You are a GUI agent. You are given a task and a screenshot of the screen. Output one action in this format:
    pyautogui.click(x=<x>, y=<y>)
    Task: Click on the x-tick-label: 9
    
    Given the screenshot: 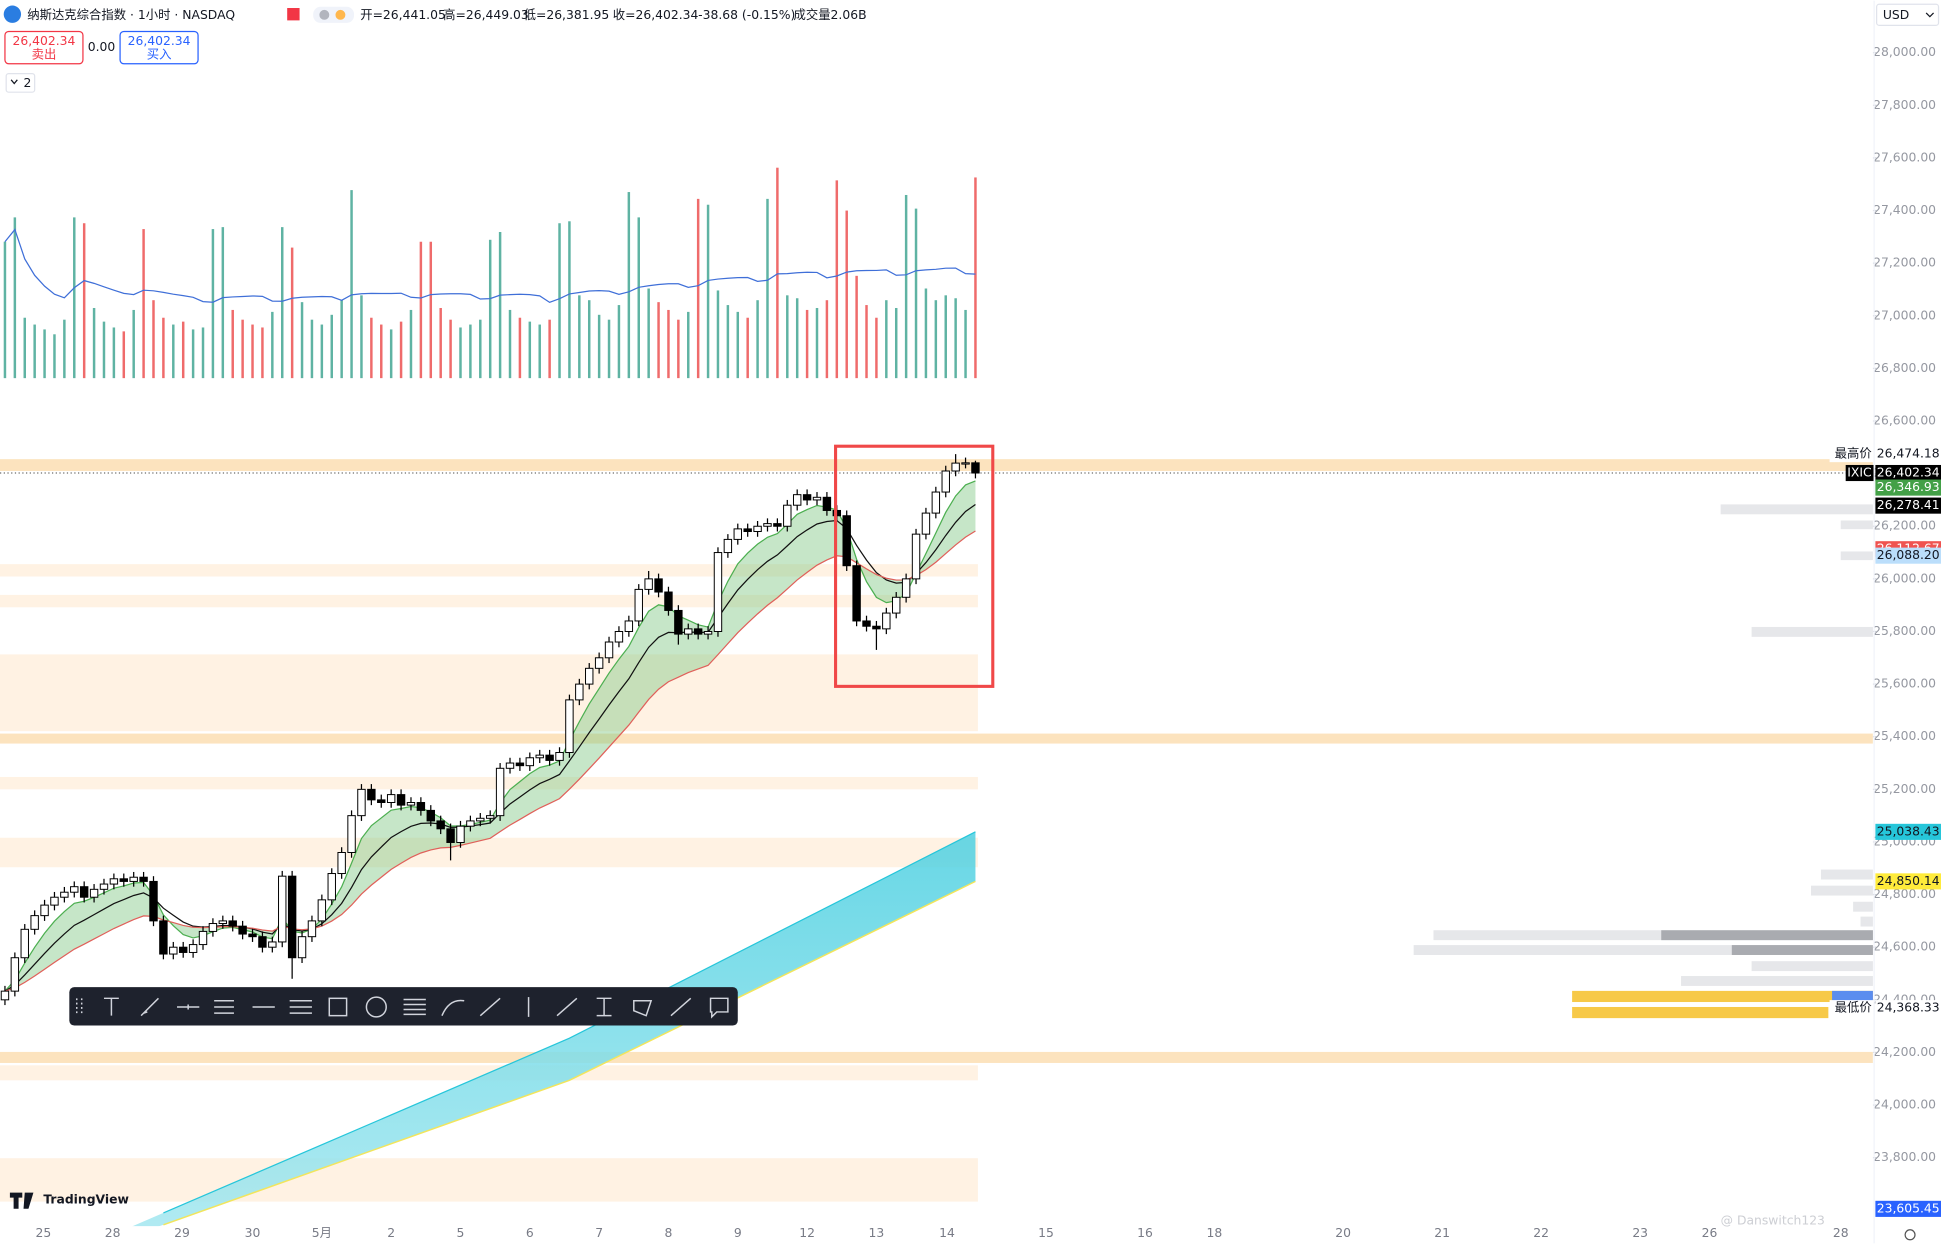 What is the action you would take?
    pyautogui.click(x=738, y=1233)
    